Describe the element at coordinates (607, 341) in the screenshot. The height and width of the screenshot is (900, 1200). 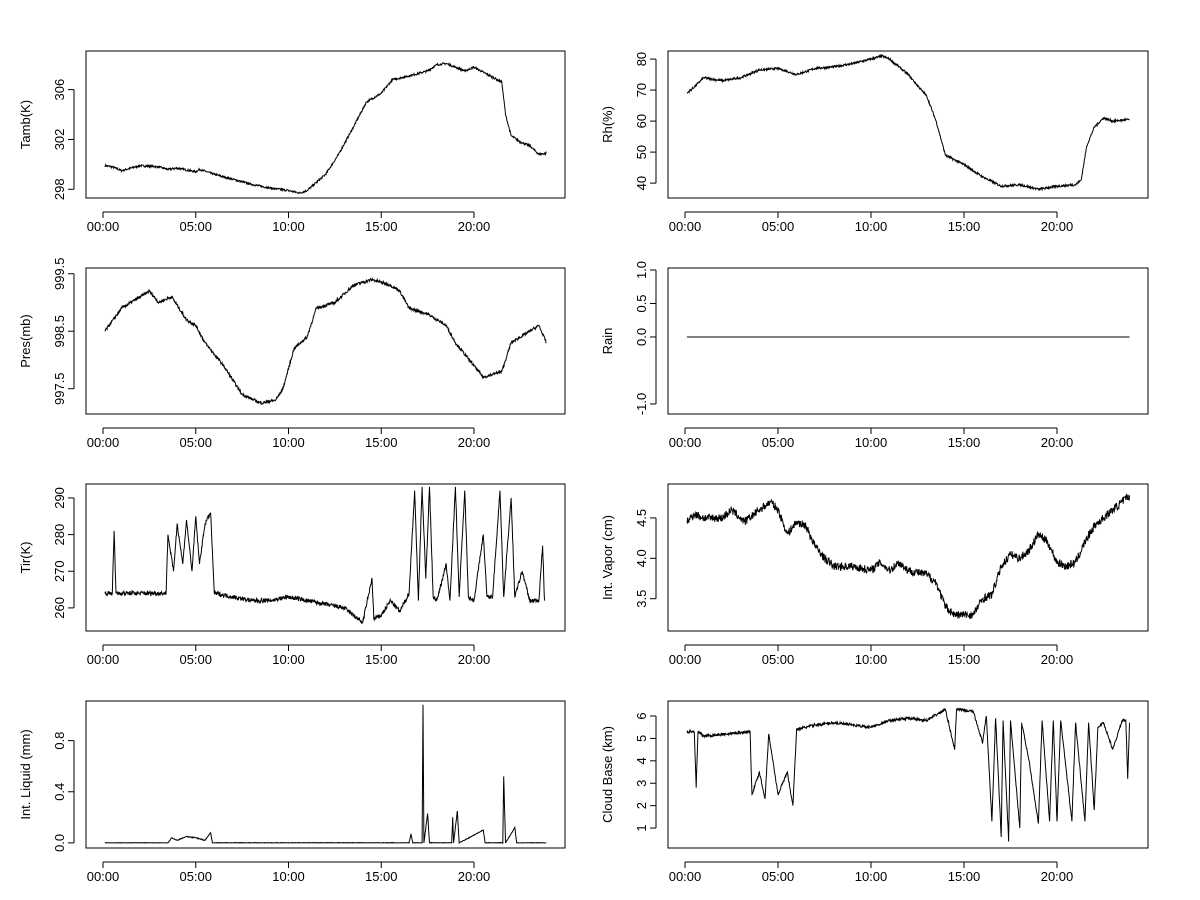
I see `y-axis-label: Rain` at that location.